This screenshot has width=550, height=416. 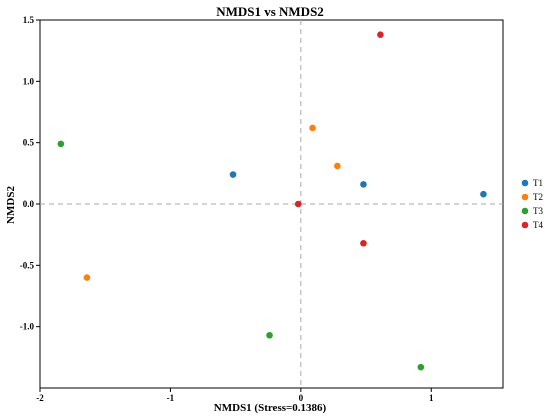 I want to click on y-tick-label: -0.5, so click(x=27, y=265).